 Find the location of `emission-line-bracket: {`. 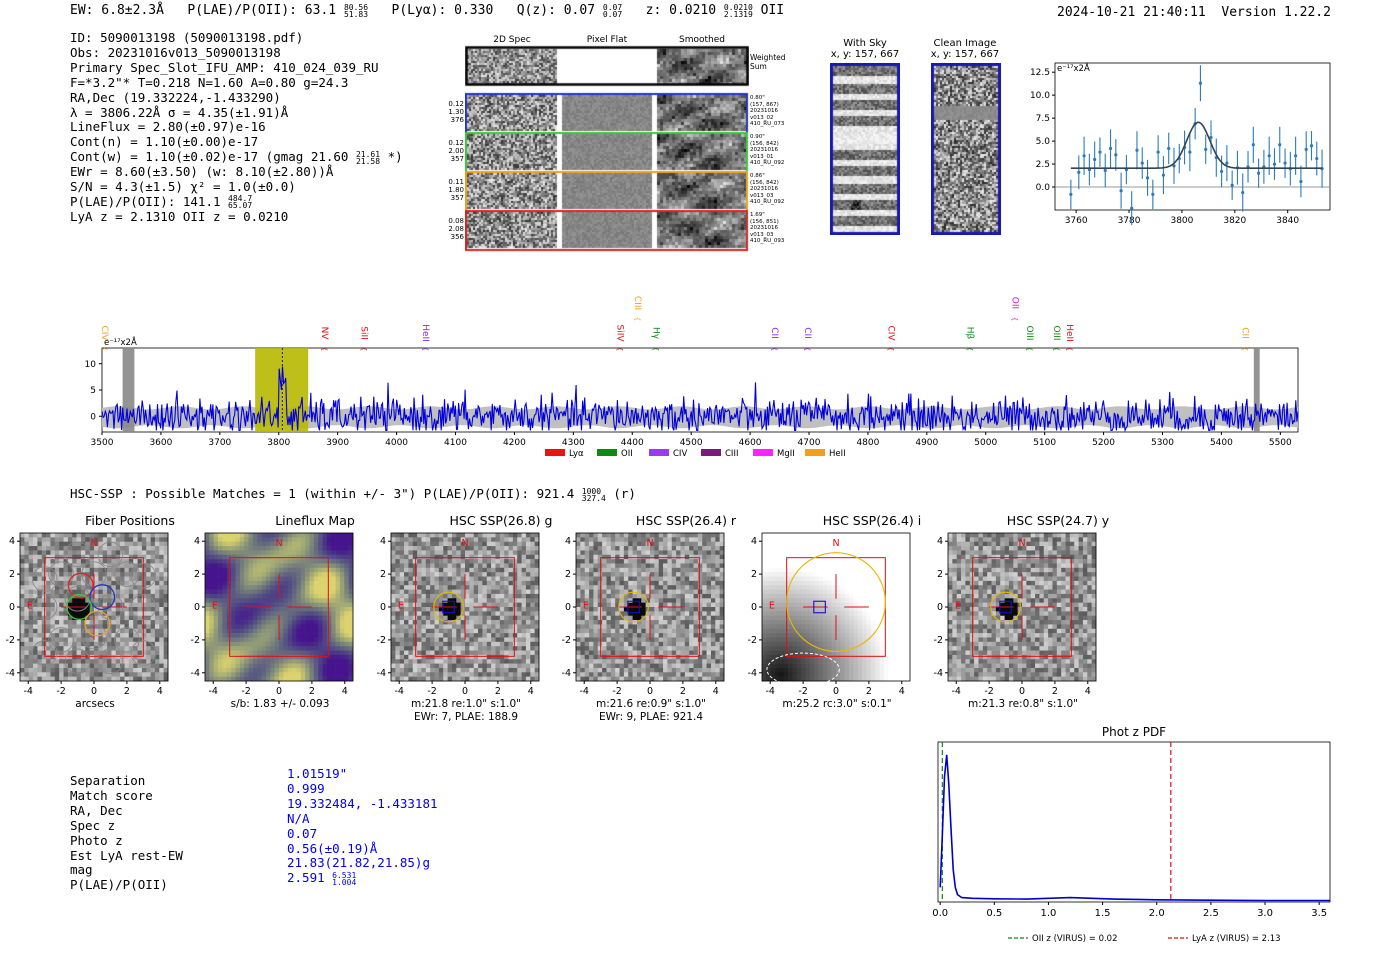

emission-line-bracket: { is located at coordinates (774, 349).